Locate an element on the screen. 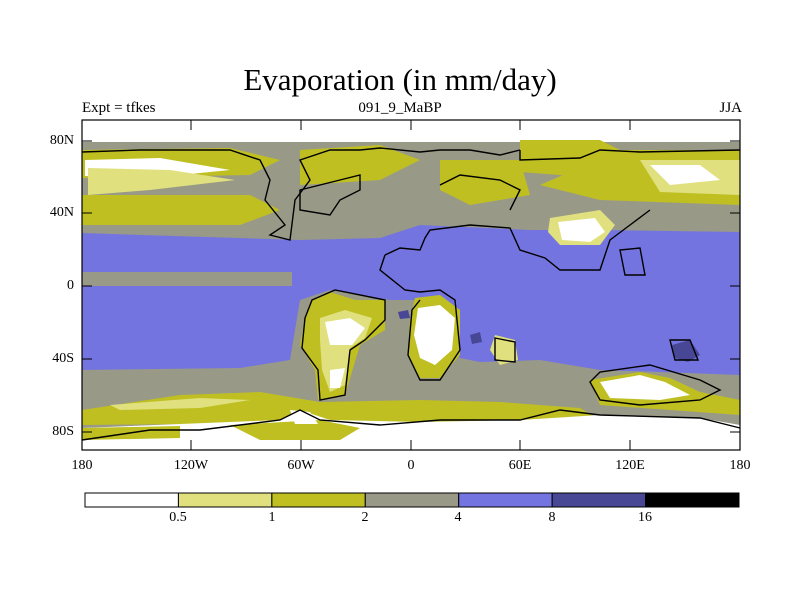  lon-tick-label: 60W is located at coordinates (301, 465).